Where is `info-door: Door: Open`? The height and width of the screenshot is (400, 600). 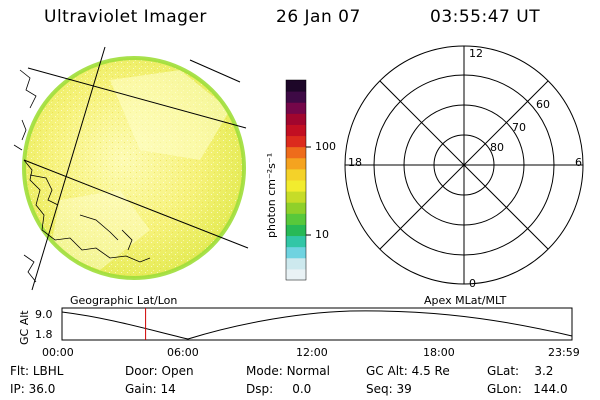 info-door: Door: Open is located at coordinates (159, 371).